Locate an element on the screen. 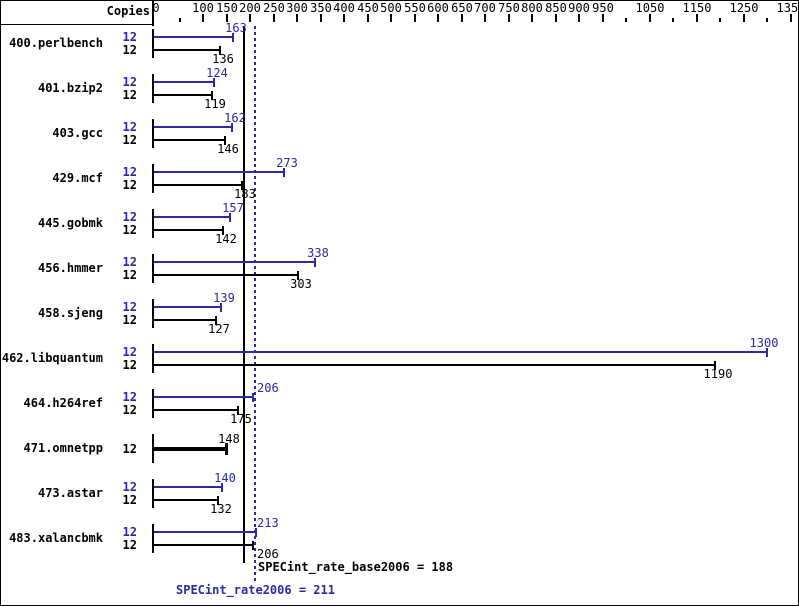  axis-tick-label: 150 is located at coordinates (227, 8).